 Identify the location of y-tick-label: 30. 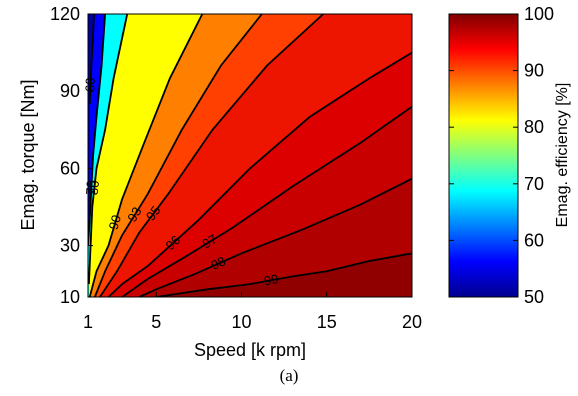
(70, 246).